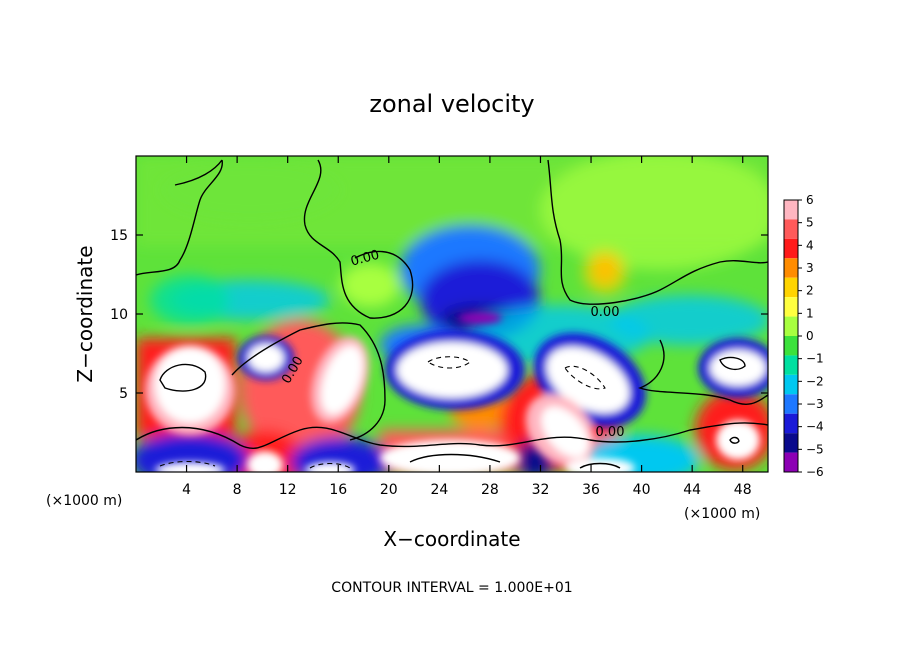 The width and height of the screenshot is (904, 654). Describe the element at coordinates (815, 359) in the screenshot. I see `colorbar-label-7: −1` at that location.